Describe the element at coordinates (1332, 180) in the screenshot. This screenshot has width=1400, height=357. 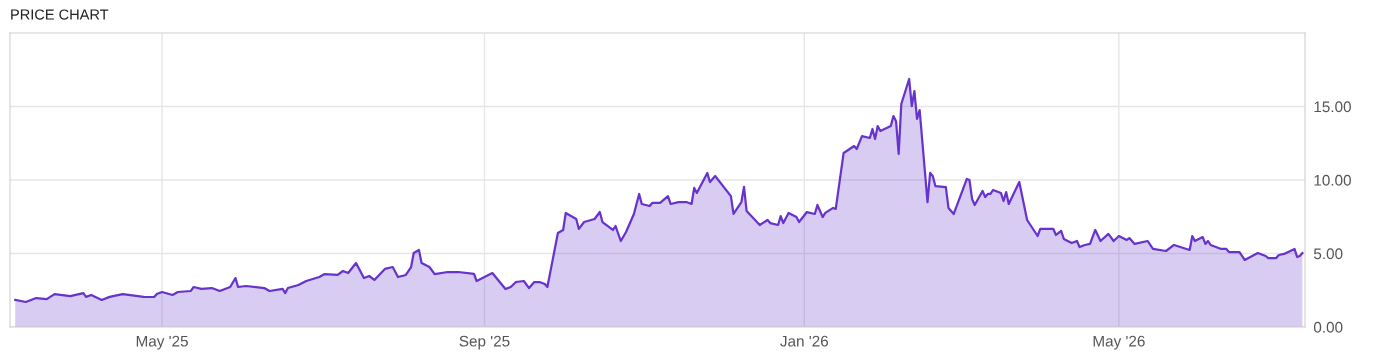
I see `y-tick-label: 10.00` at that location.